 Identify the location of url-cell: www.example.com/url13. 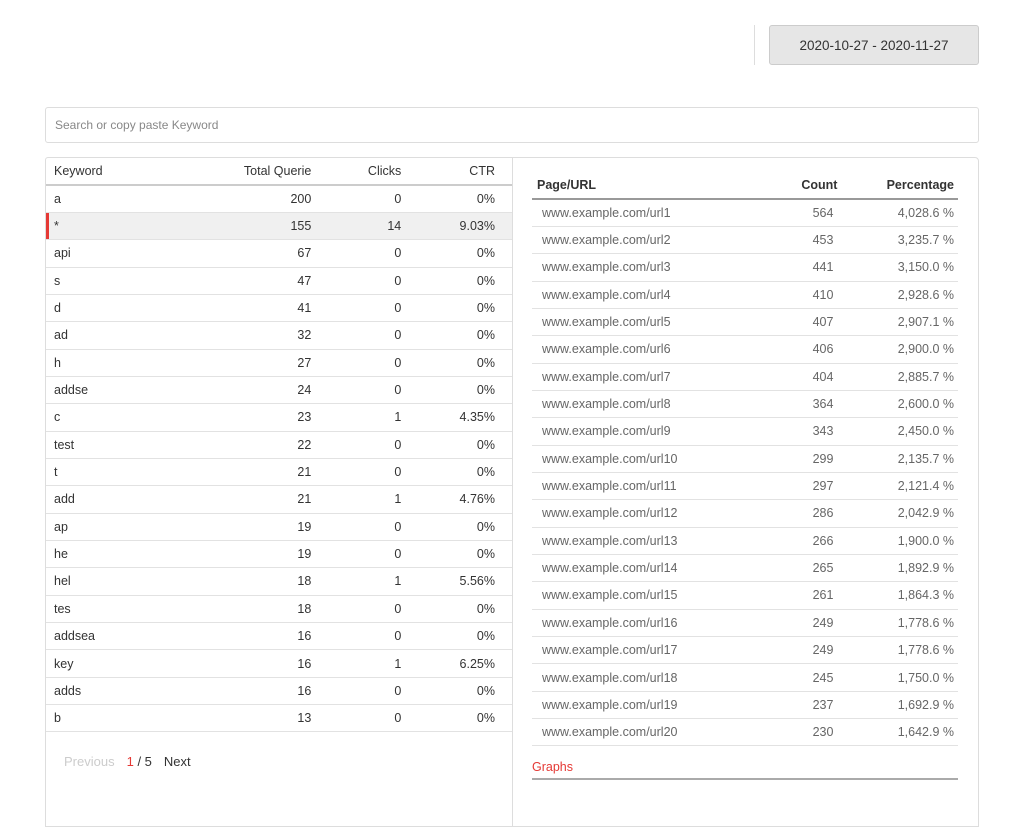
(654, 541).